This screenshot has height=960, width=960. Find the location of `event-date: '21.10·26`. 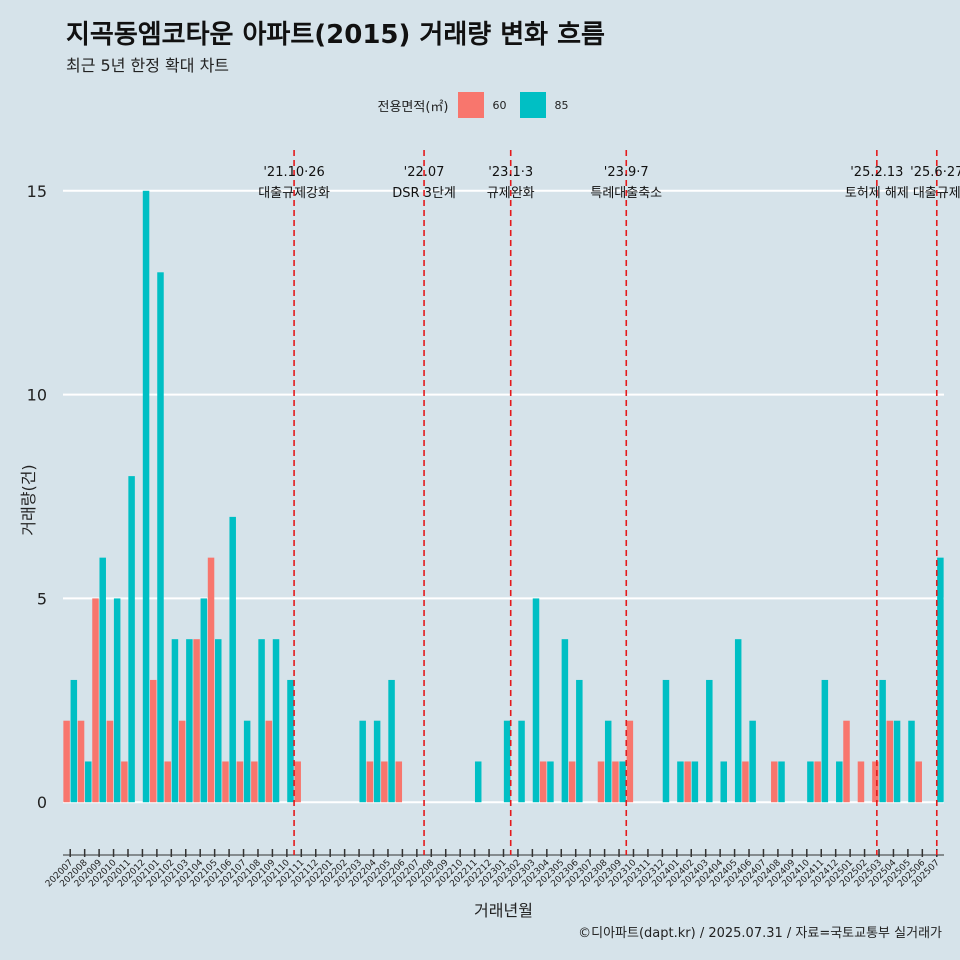

event-date: '21.10·26 is located at coordinates (293, 172).